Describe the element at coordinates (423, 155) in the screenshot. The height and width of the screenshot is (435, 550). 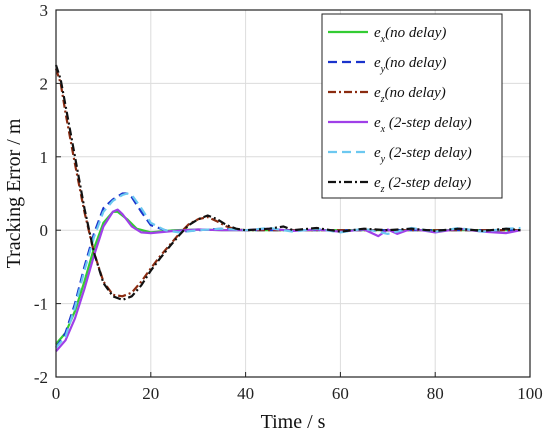
I see `legend-entry-5: ey (2-step delay)` at that location.